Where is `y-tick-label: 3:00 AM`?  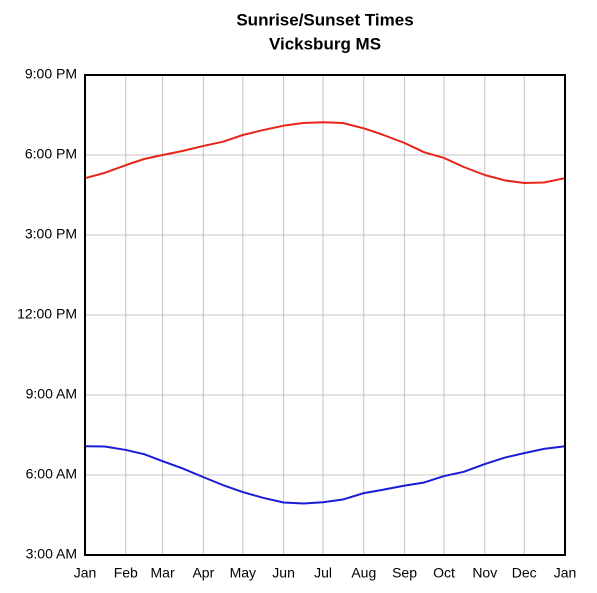
y-tick-label: 3:00 AM is located at coordinates (51, 554).